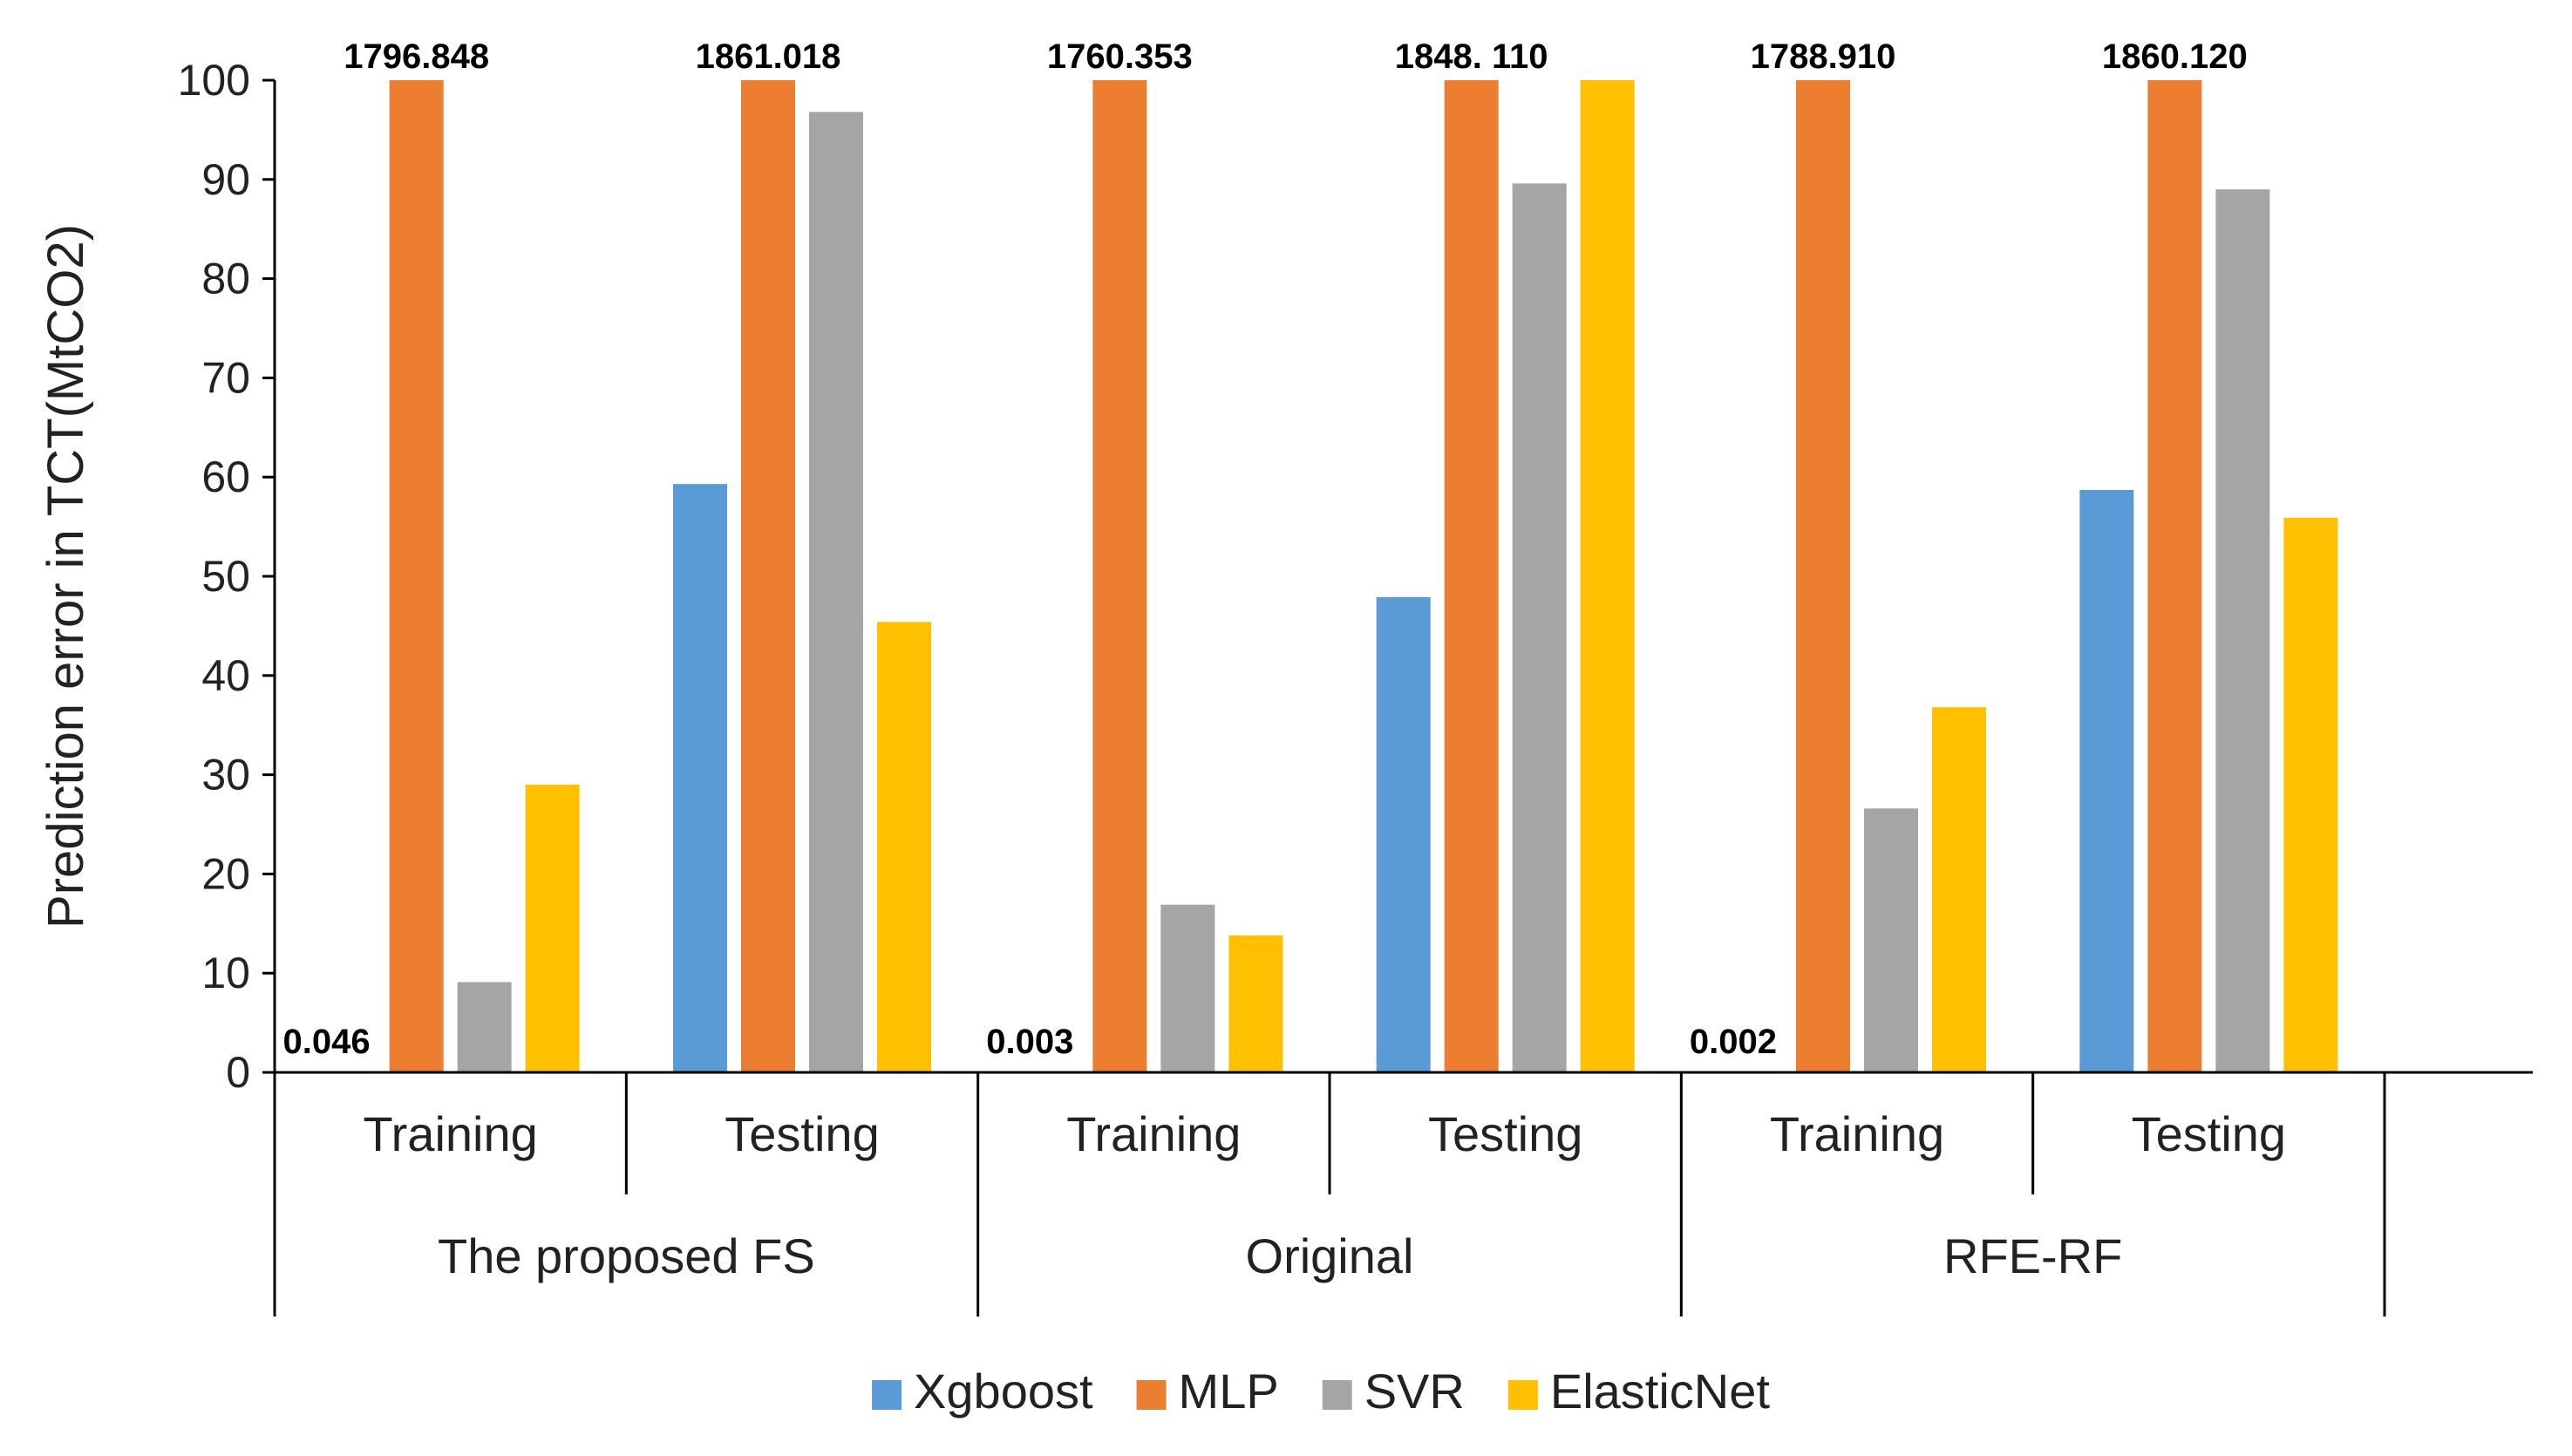 The height and width of the screenshot is (1456, 2572). What do you see at coordinates (225, 377) in the screenshot?
I see `y-tick-label: 70` at bounding box center [225, 377].